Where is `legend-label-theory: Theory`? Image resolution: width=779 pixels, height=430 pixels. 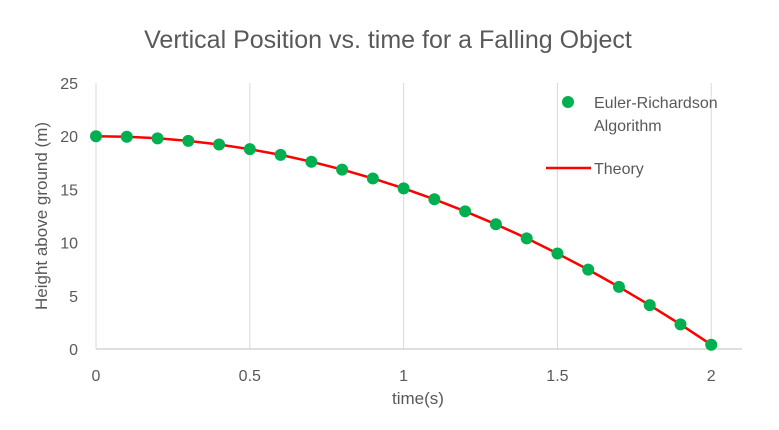 legend-label-theory: Theory is located at coordinates (619, 169).